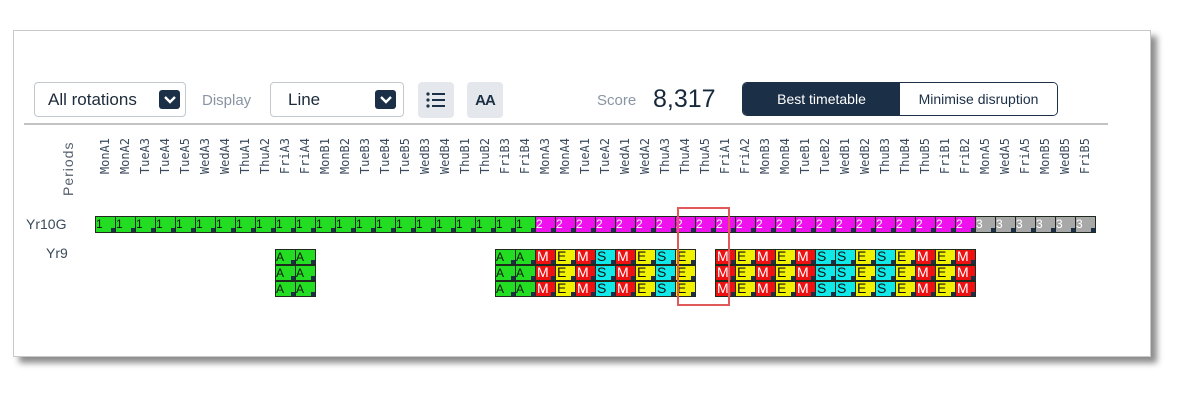  I want to click on list-view-button, so click(436, 100).